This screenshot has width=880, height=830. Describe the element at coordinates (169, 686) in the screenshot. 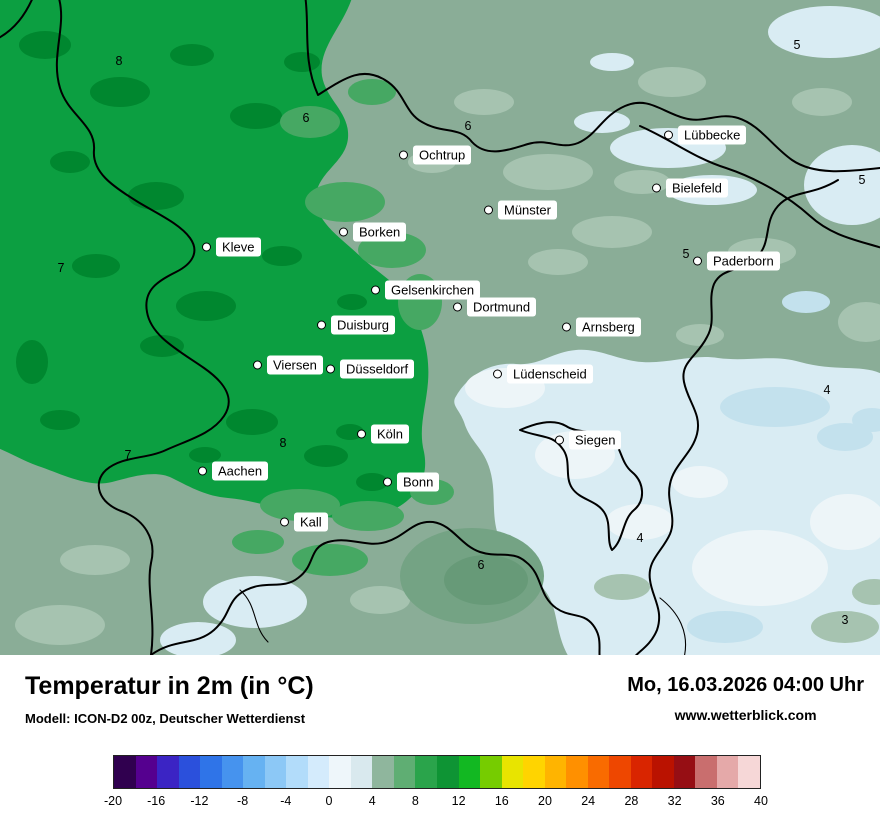

I see `page-title: Temperatur in 2m (in °C)` at that location.